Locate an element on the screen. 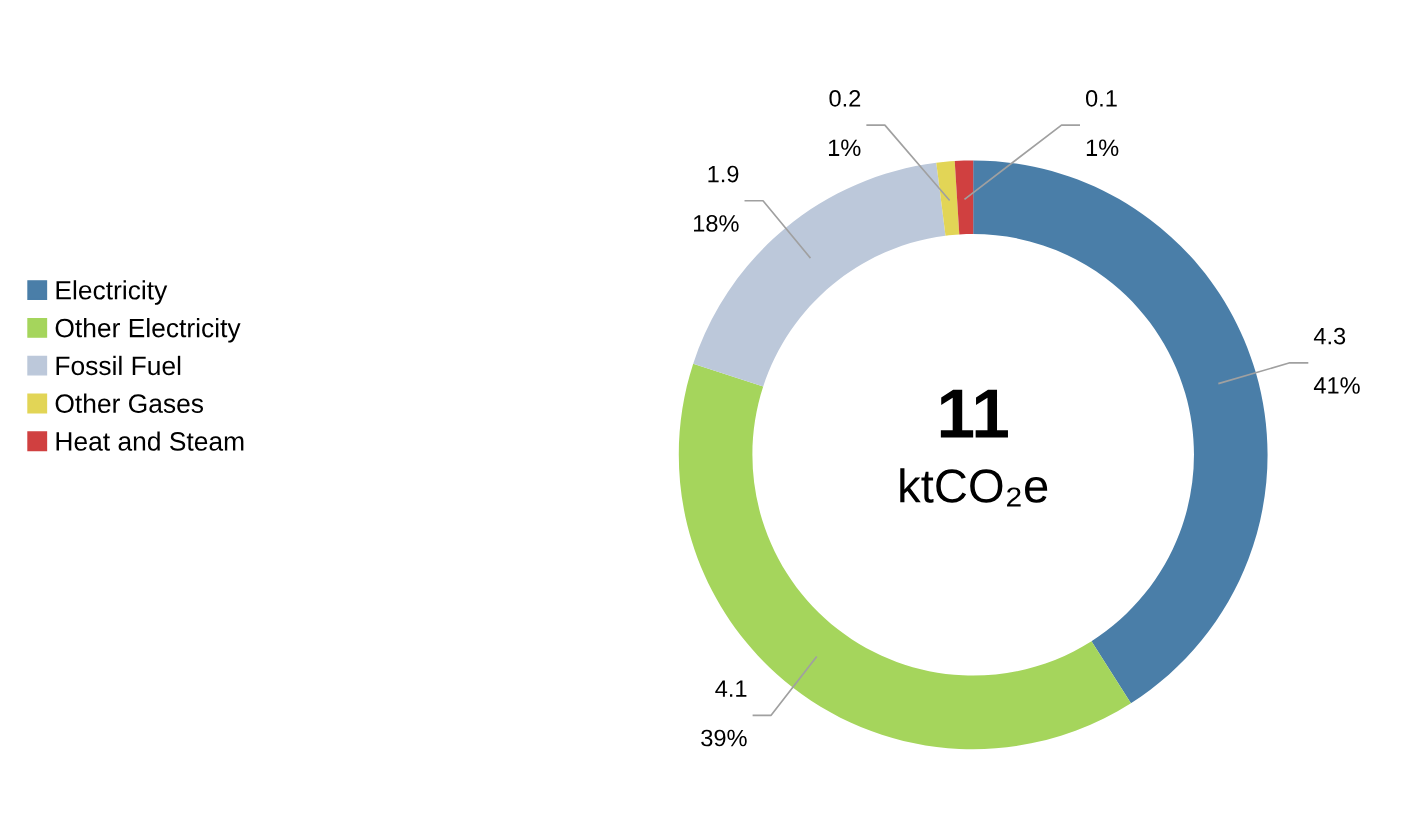 Image resolution: width=1414 pixels, height=818 pixels. text: 1.9 18% is located at coordinates (716, 198).